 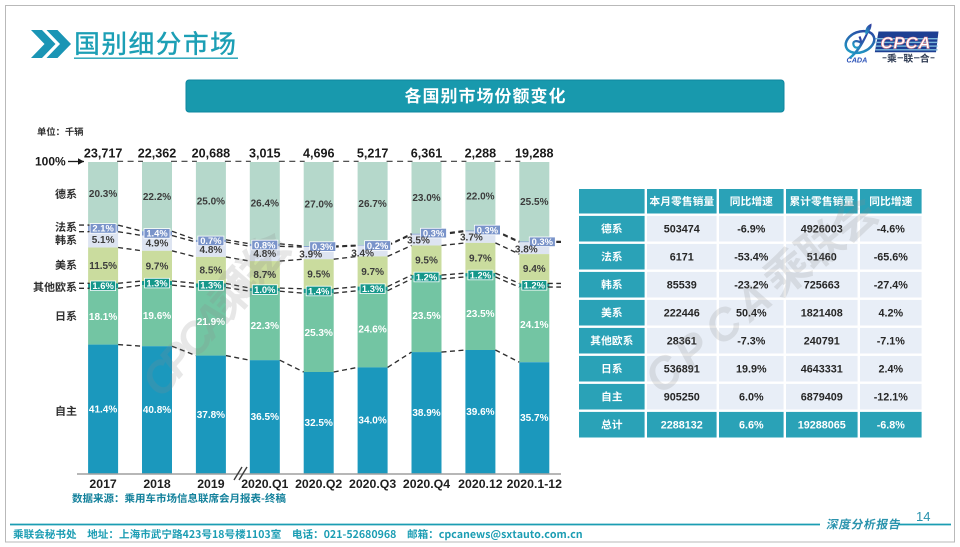 What do you see at coordinates (682, 397) in the screenshot?
I see `svg-text: 905250` at bounding box center [682, 397].